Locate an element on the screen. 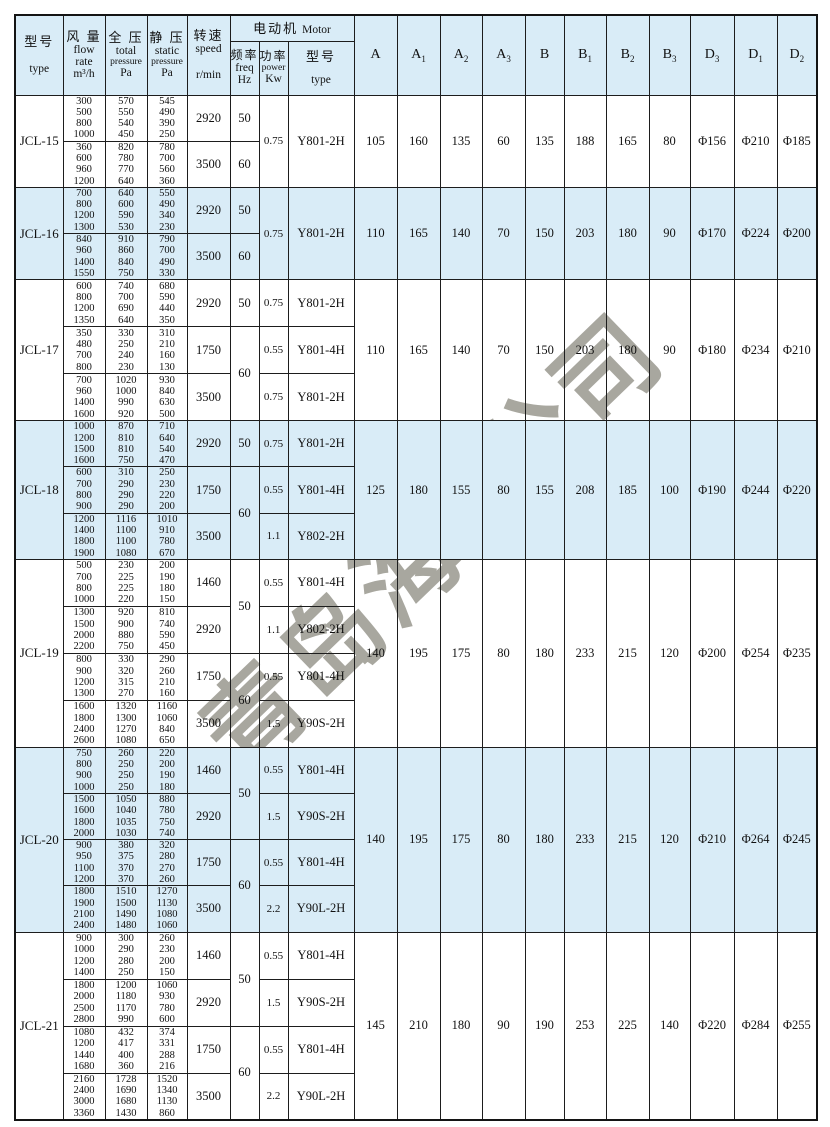 This screenshot has width=830, height=1127. cell-dim-b1: 208 is located at coordinates (585, 490).